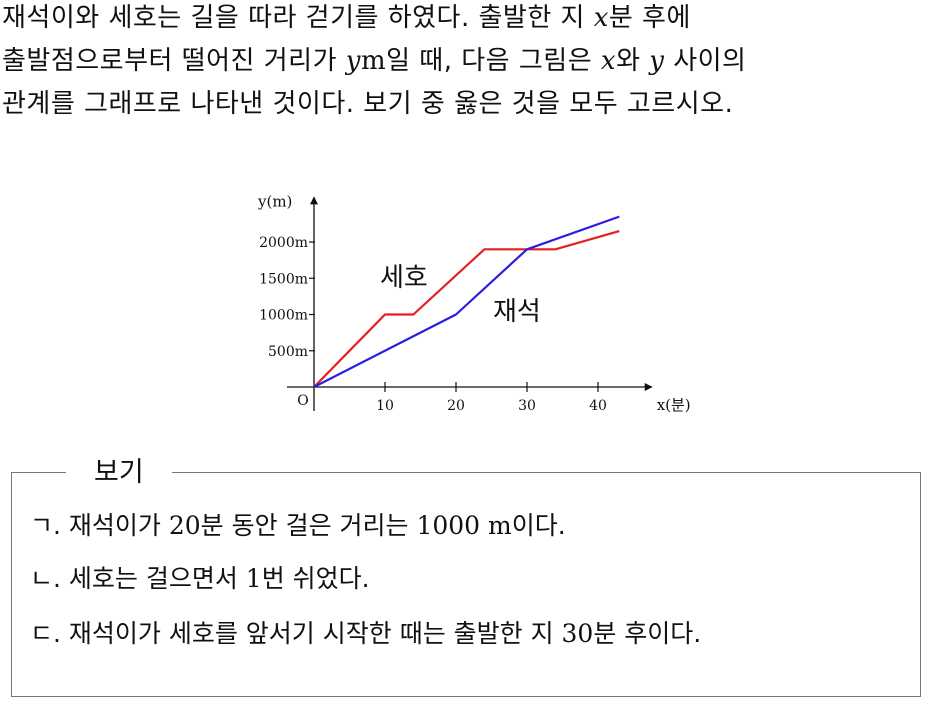  I want to click on bogi-item-2: ㄴ. 세호는 걸으면서 1번 쉬었다., so click(200, 579).